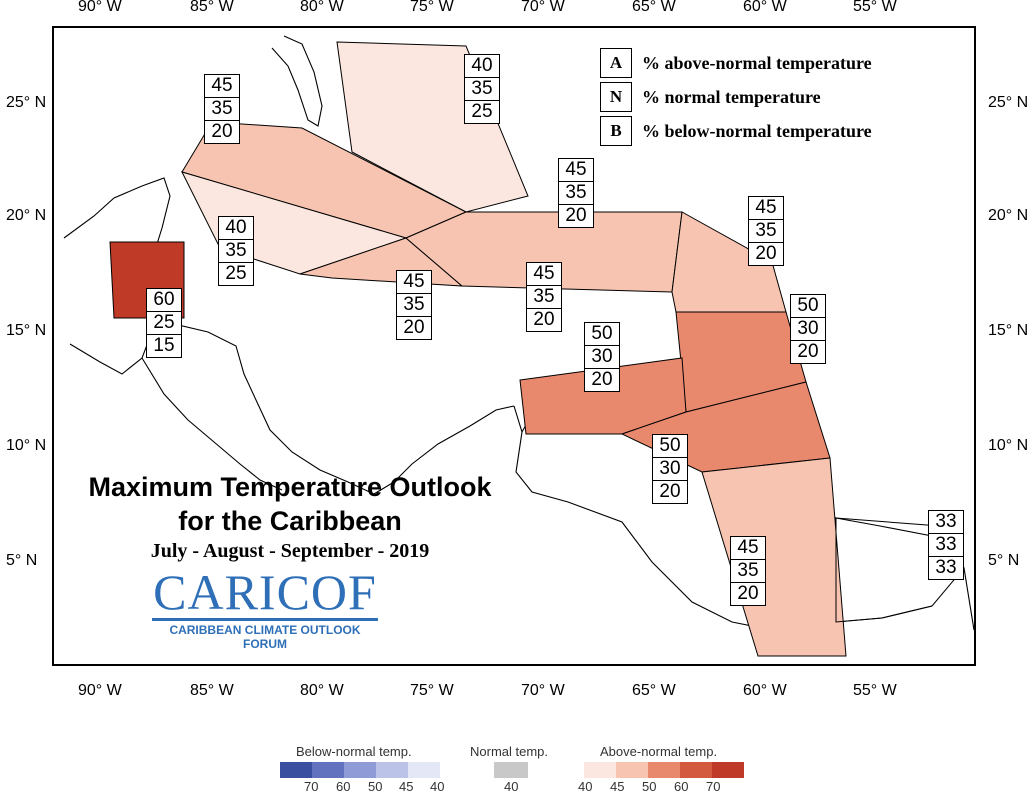 This screenshot has width=1030, height=794. What do you see at coordinates (509, 751) in the screenshot?
I see `legend-normal-title: Normal temp.` at bounding box center [509, 751].